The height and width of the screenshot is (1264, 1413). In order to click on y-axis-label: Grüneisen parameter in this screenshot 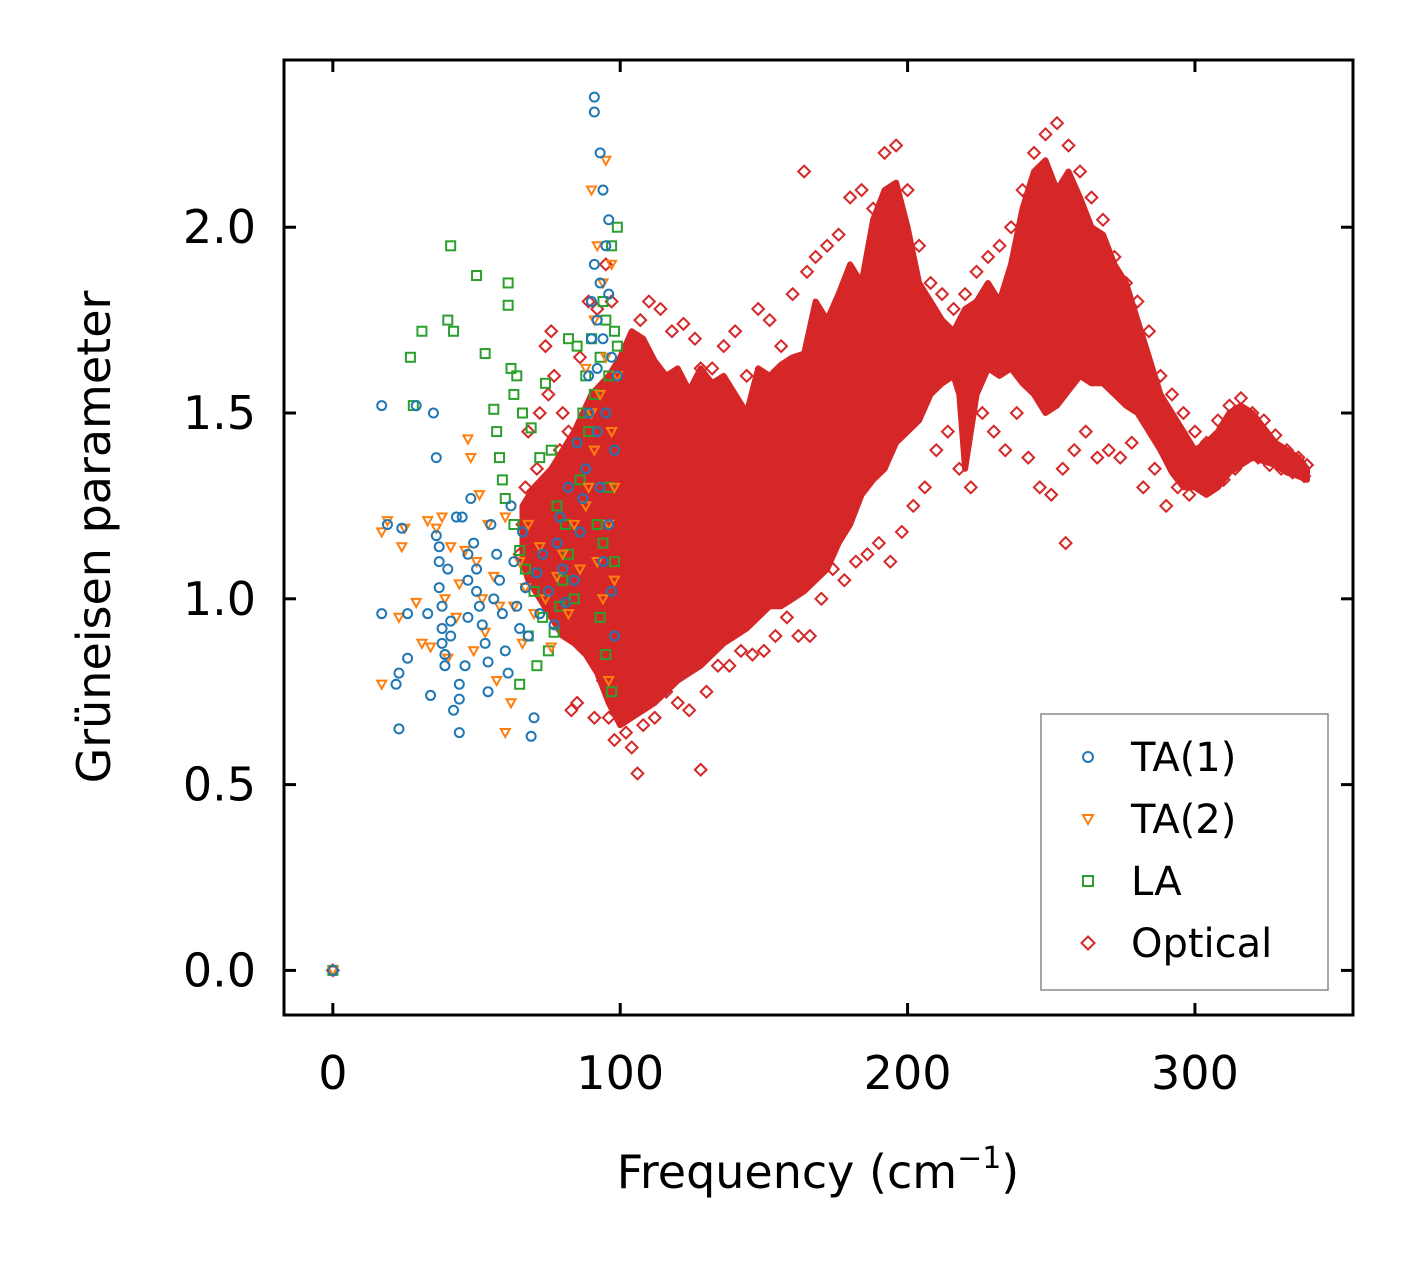, I will do `click(94, 536)`.